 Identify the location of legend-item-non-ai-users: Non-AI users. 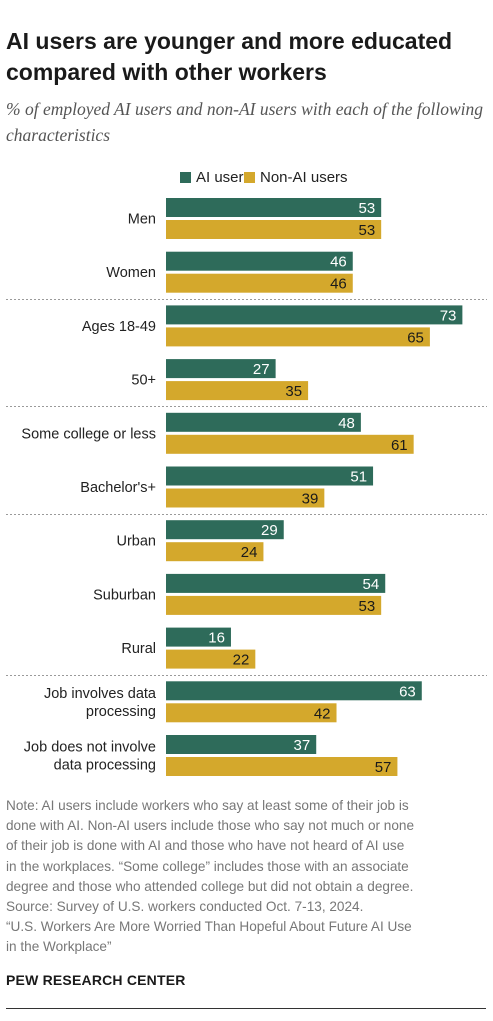
(296, 178).